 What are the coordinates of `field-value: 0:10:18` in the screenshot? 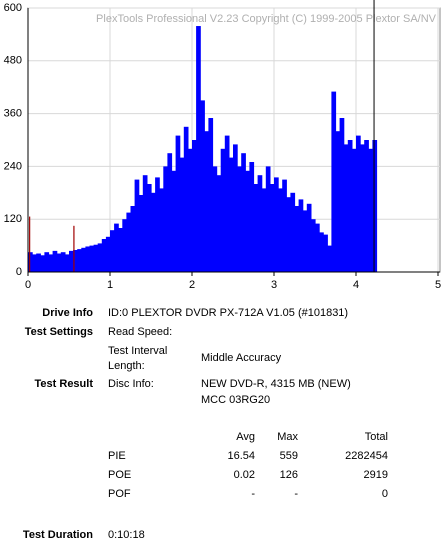 It's located at (126, 535).